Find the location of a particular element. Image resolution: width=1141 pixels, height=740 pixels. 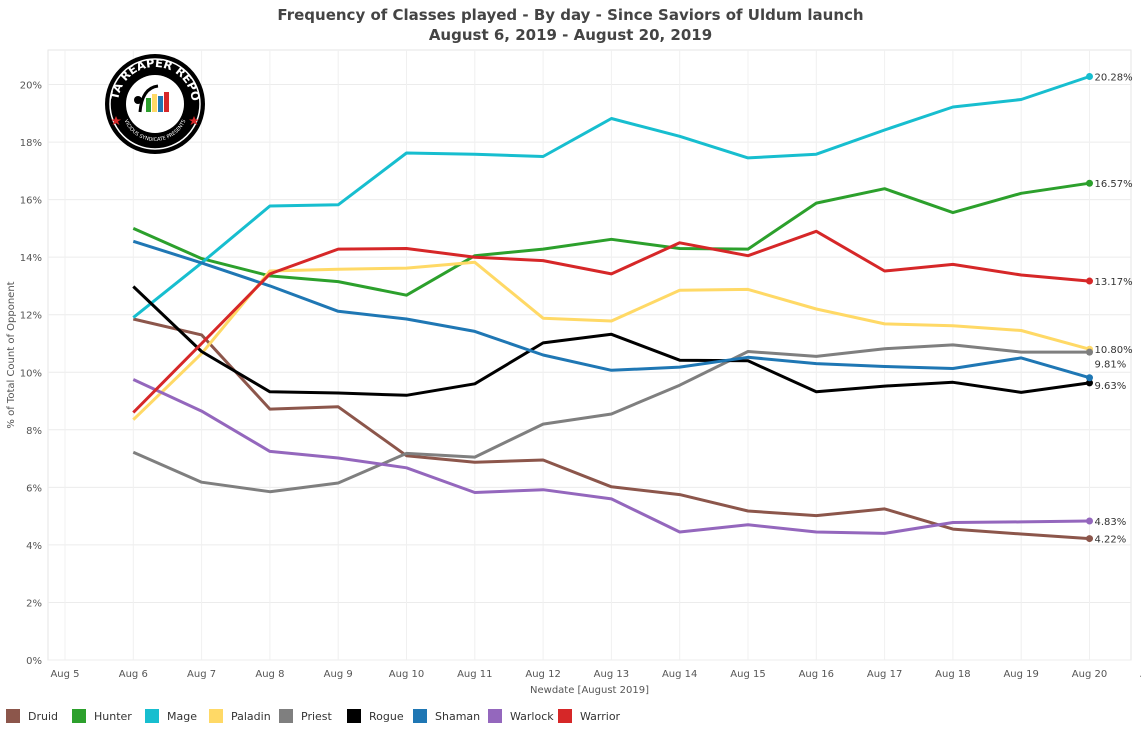

legend-label: Priest is located at coordinates (316, 716).